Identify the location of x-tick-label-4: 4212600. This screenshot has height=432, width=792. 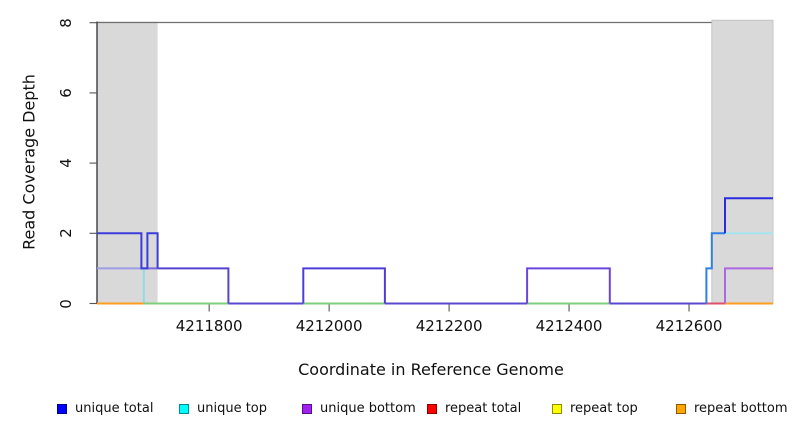
(689, 326).